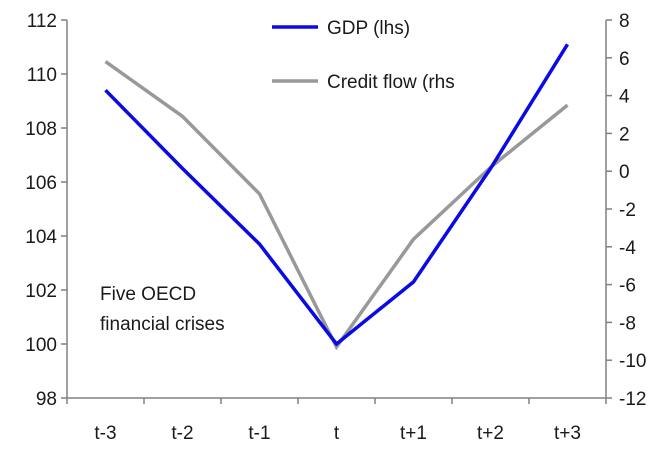  Describe the element at coordinates (162, 309) in the screenshot. I see `chart-annotation: Five OECD financial crises` at that location.